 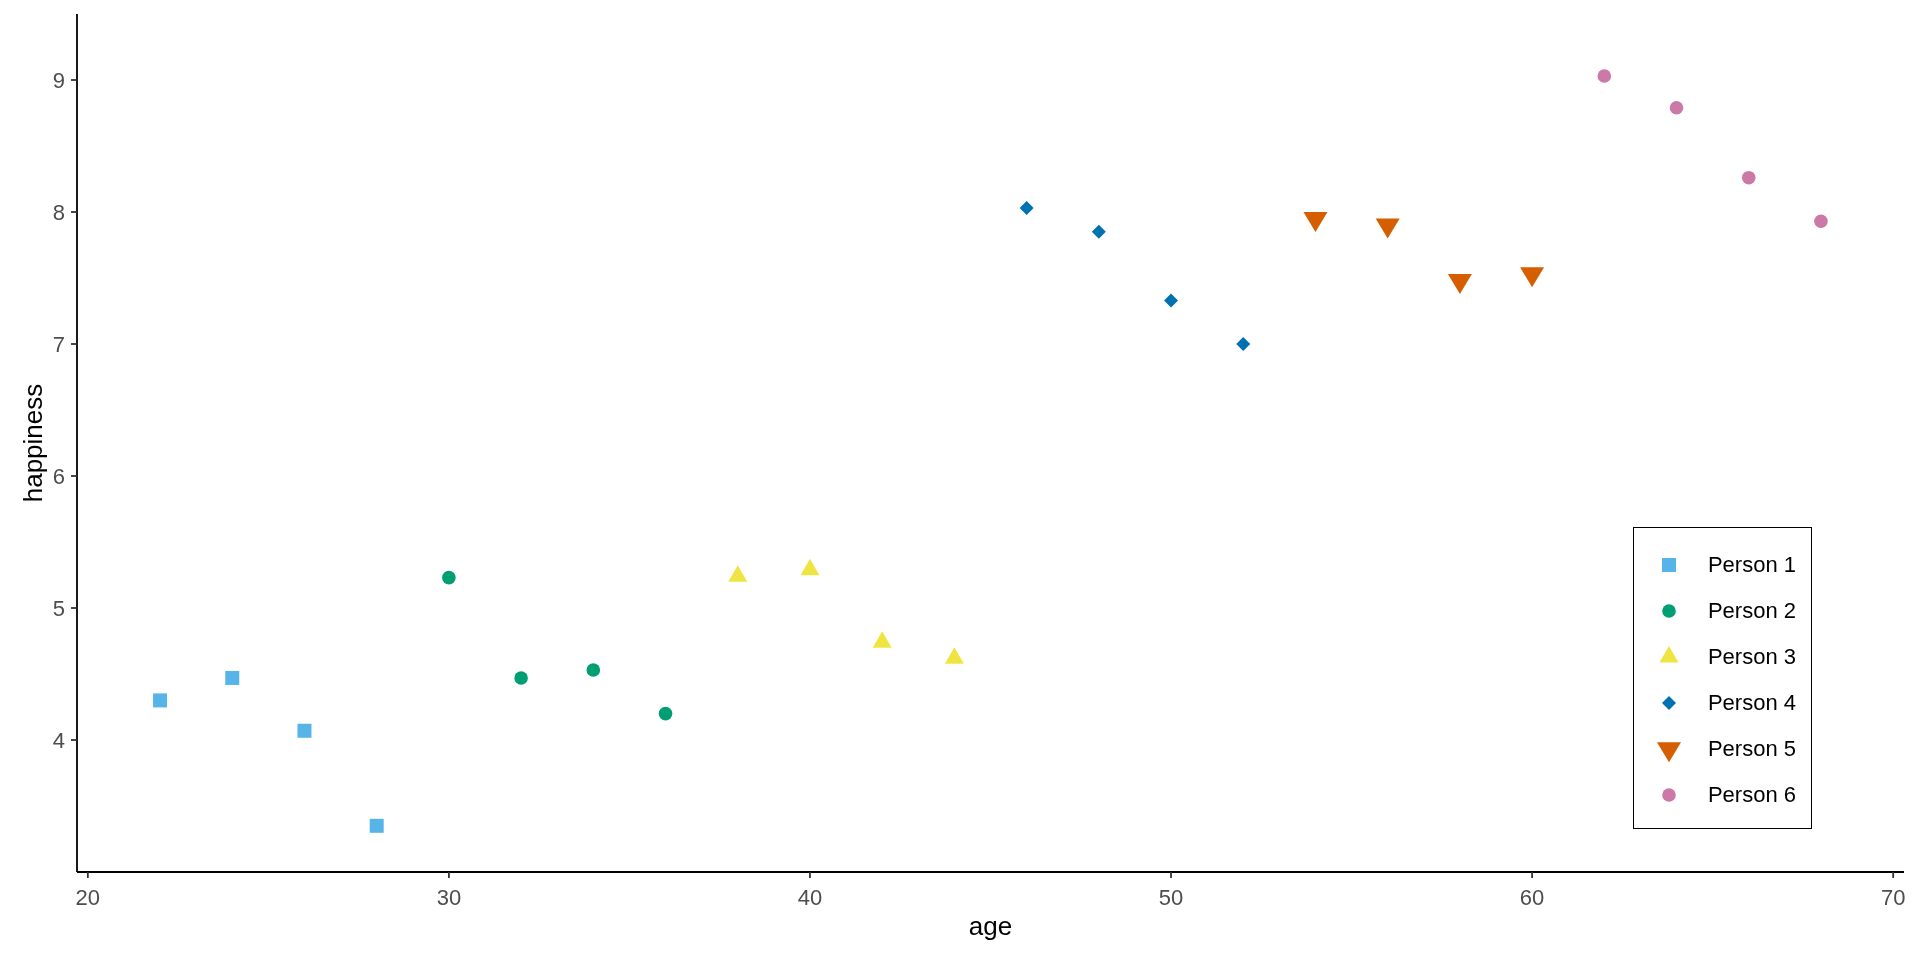 I want to click on legend-label: Person 6, so click(x=1751, y=794).